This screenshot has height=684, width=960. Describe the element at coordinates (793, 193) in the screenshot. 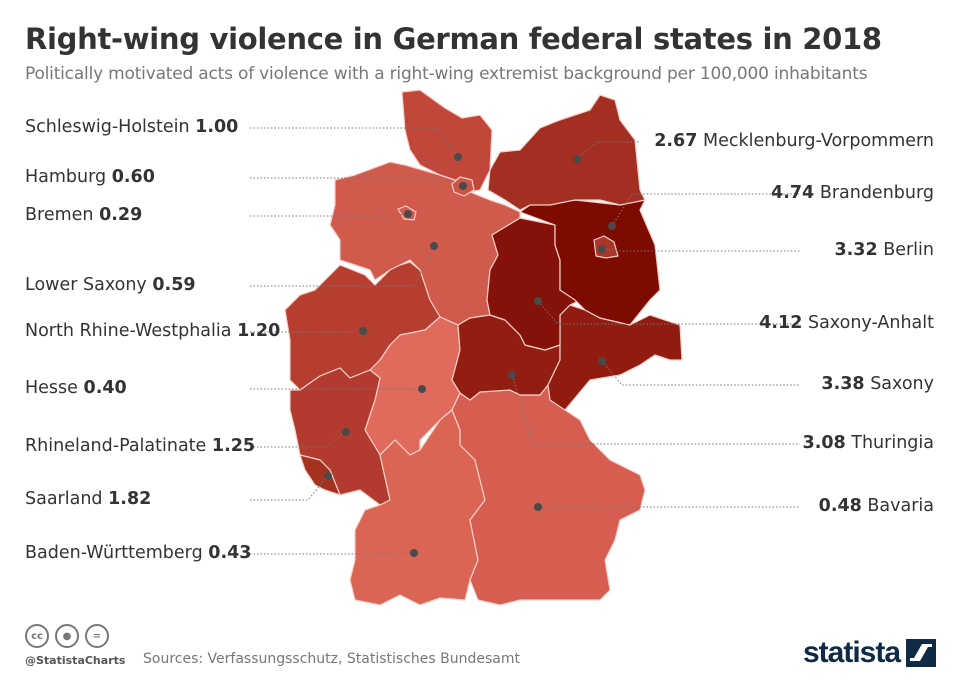

I see `state-value: 4.74` at that location.